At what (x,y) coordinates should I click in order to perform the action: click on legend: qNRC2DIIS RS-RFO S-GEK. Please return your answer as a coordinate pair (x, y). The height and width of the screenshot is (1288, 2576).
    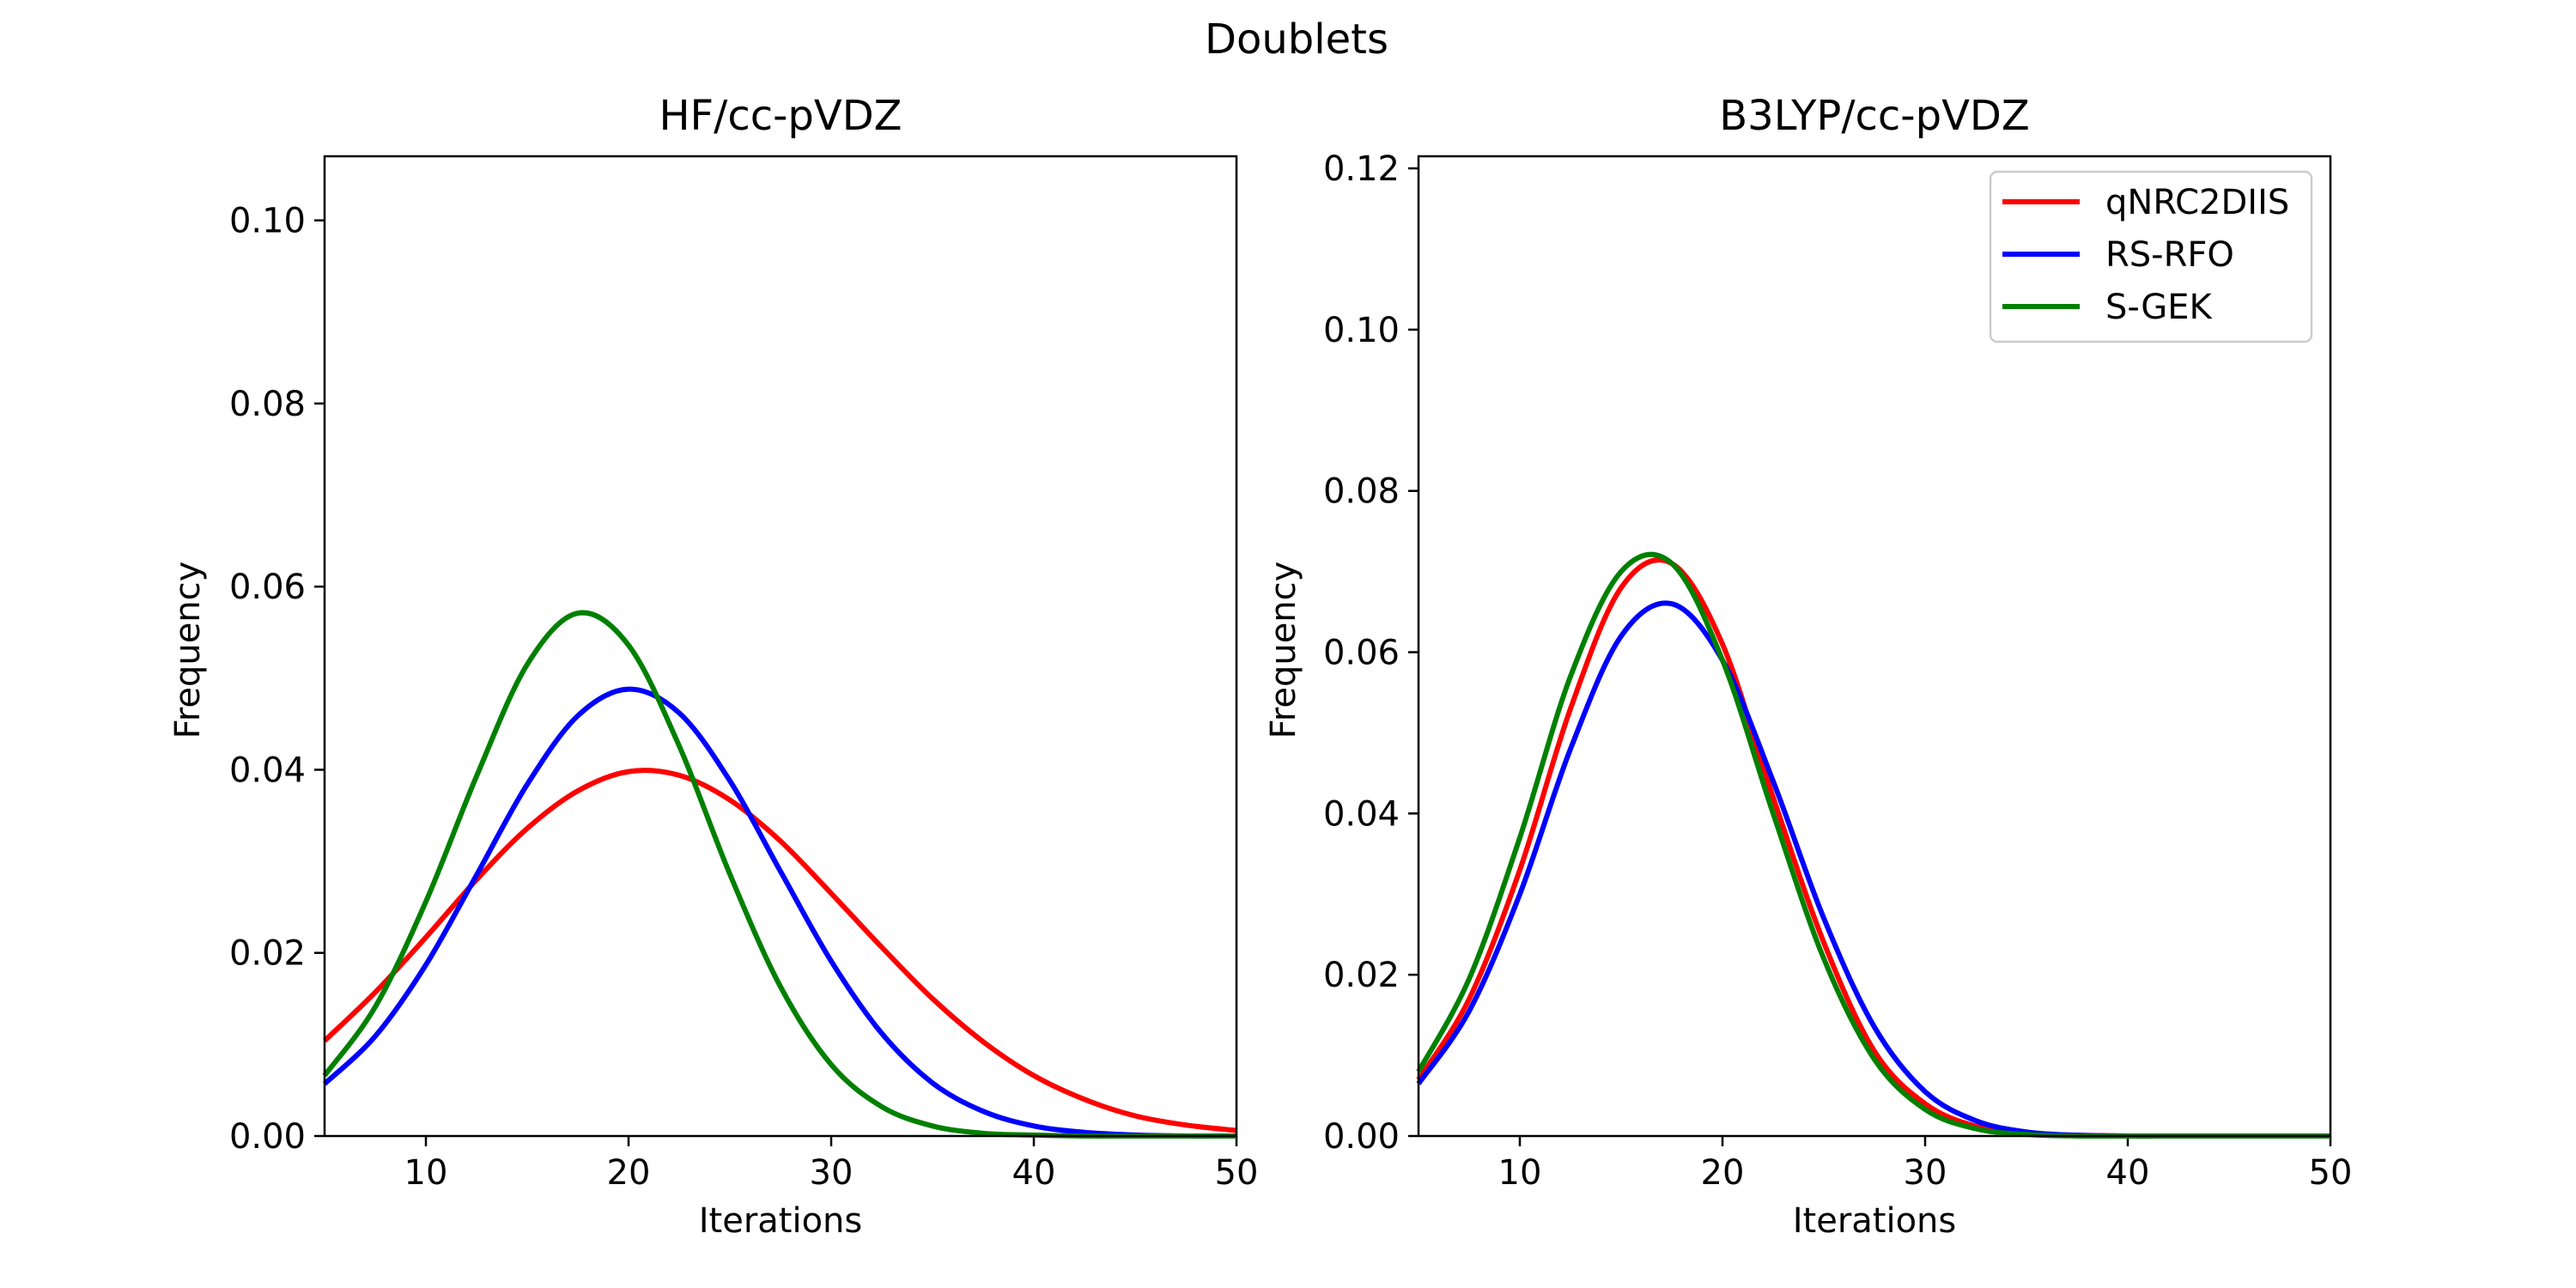
    Looking at the image, I should click on (2151, 257).